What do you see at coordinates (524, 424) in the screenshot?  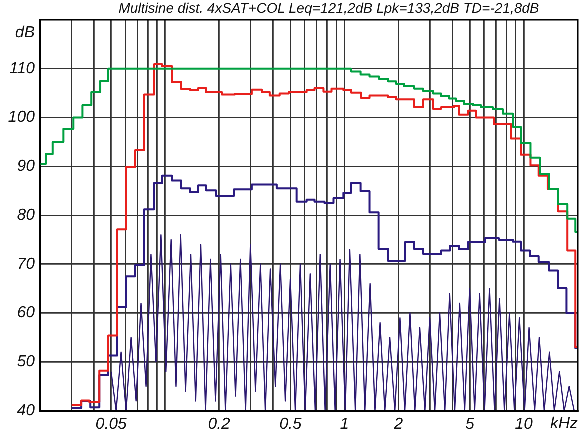 I see `x-tick-label: 10` at bounding box center [524, 424].